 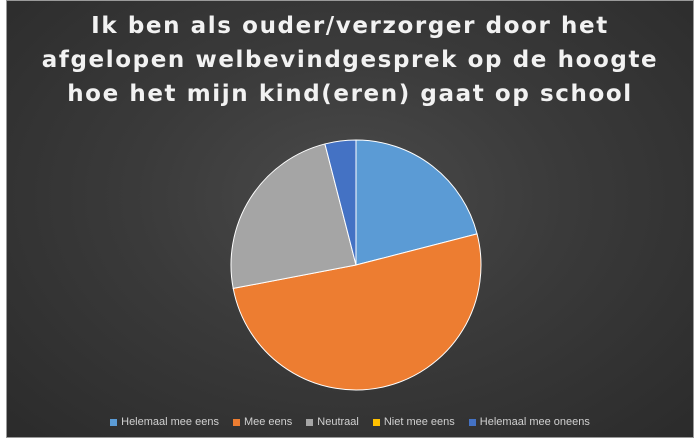 I want to click on pie-slice-mee-eens, so click(x=357, y=312).